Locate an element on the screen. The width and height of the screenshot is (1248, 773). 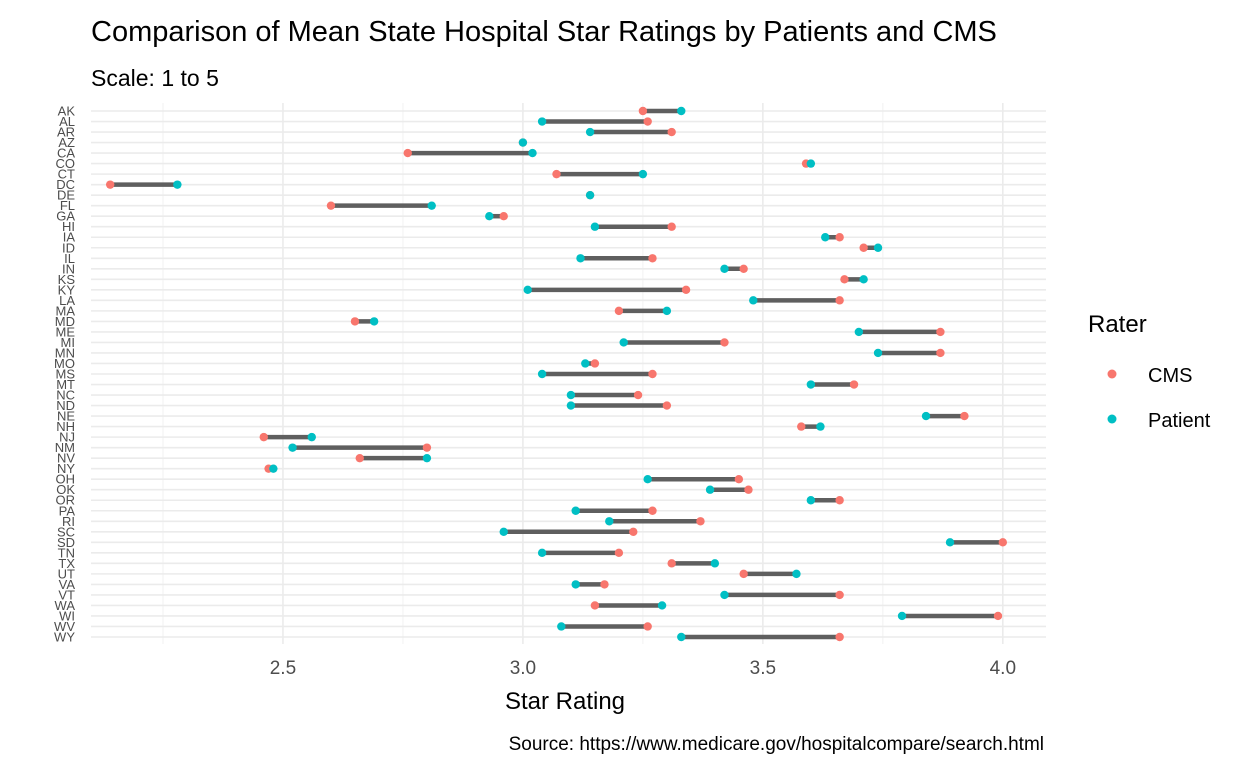
patient-point-NM is located at coordinates (292, 447).